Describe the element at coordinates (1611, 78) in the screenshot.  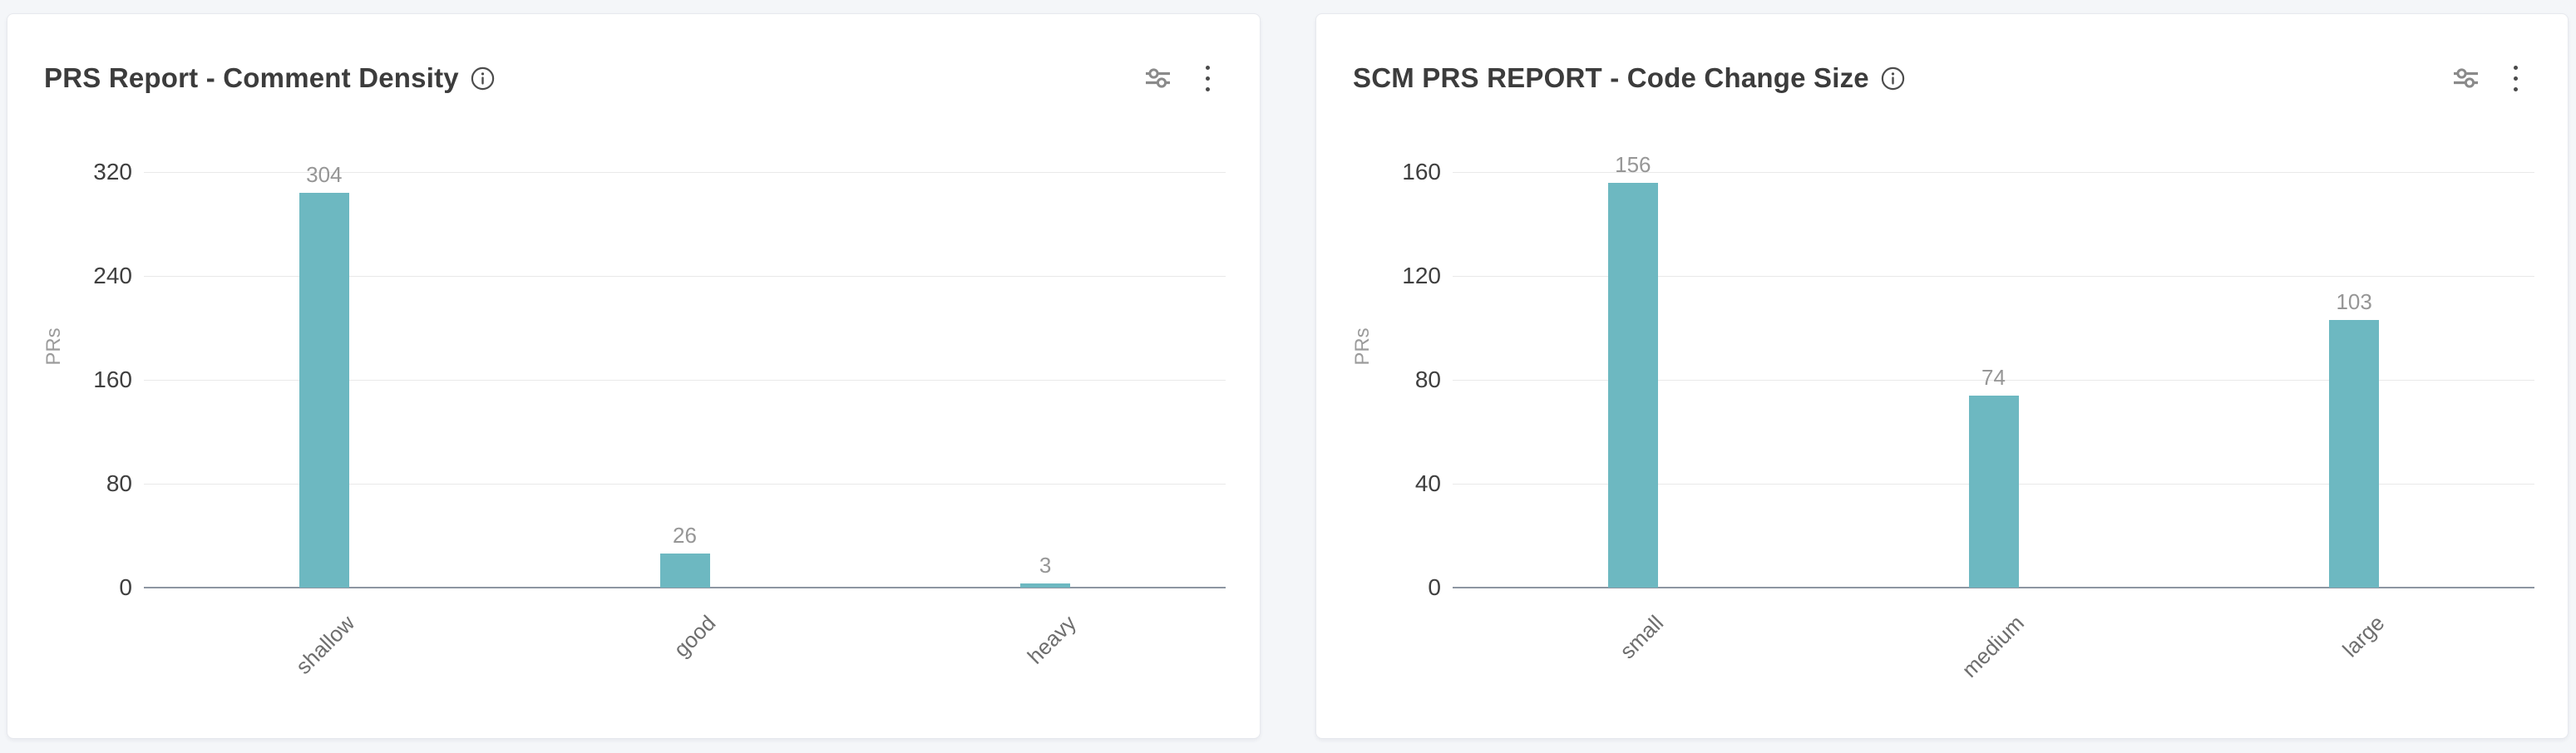
I see `chart-title: SCM PRS REPORT - Code Change Size` at that location.